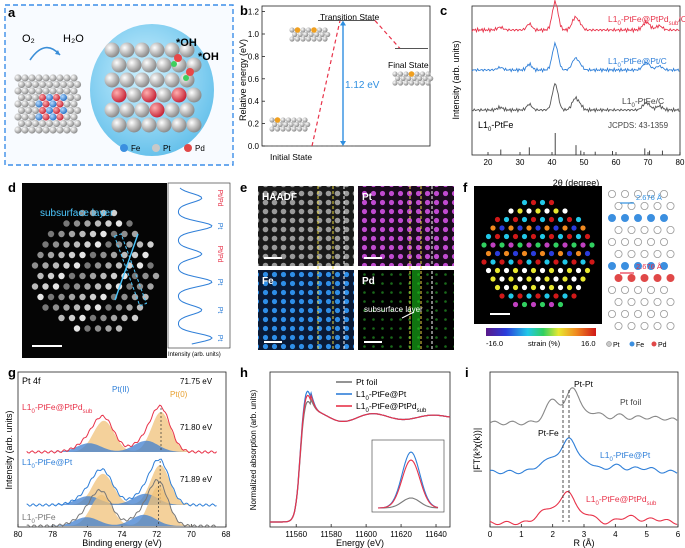 This screenshot has height=548, width=685. I want to click on i-xtick-label: 2, so click(552, 534).